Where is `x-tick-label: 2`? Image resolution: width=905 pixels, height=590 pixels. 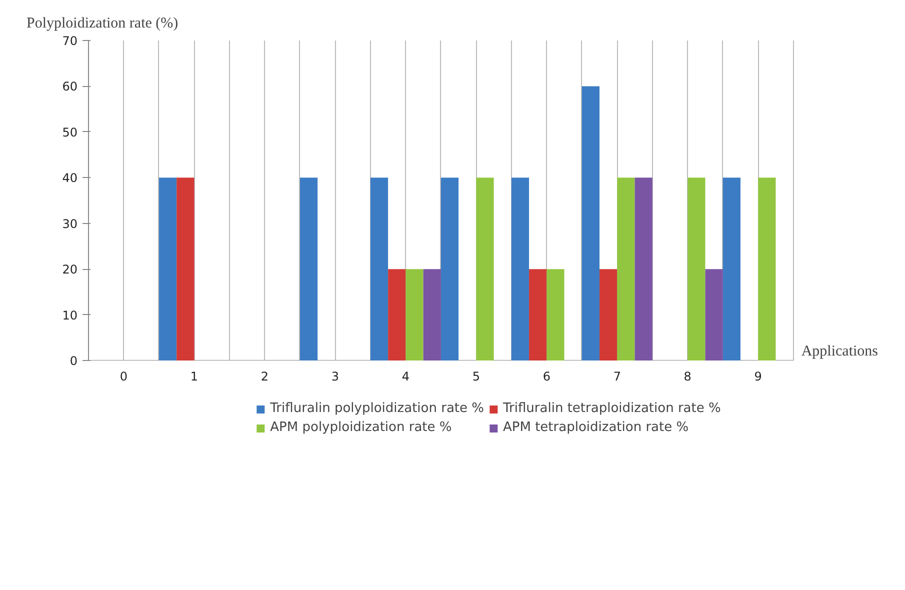
x-tick-label: 2 is located at coordinates (264, 377).